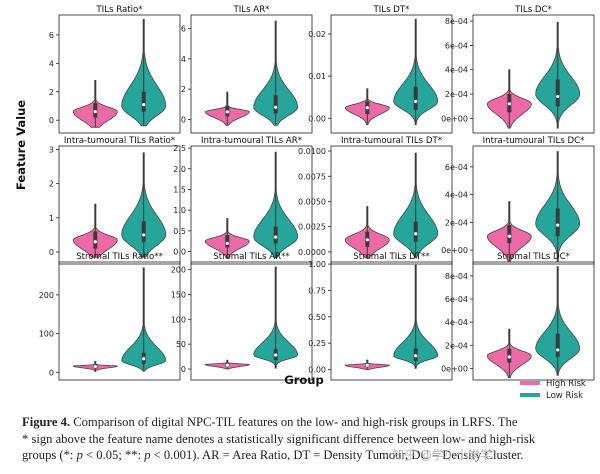 This screenshot has width=600, height=474. What do you see at coordinates (317, 343) in the screenshot?
I see `y-tick-label: 0.25` at bounding box center [317, 343].